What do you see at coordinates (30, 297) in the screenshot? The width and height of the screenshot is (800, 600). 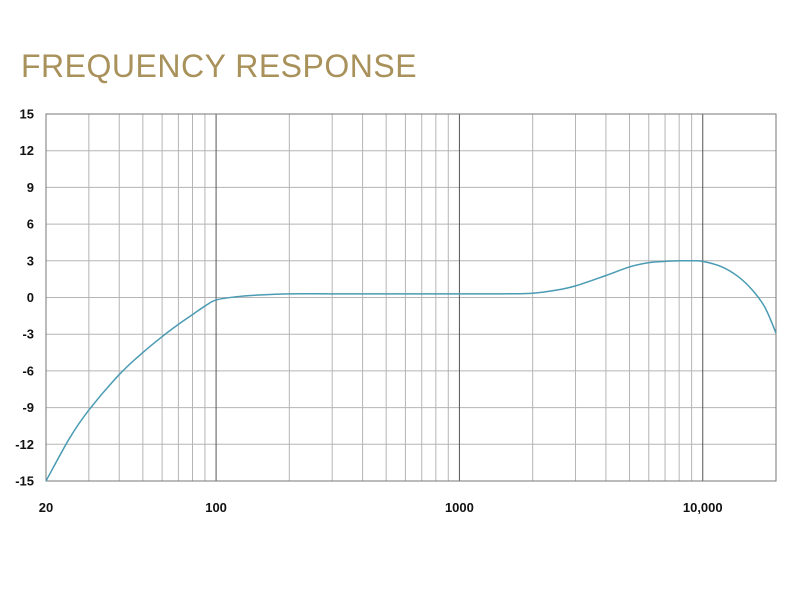 I see `y-tick-label: 0` at bounding box center [30, 297].